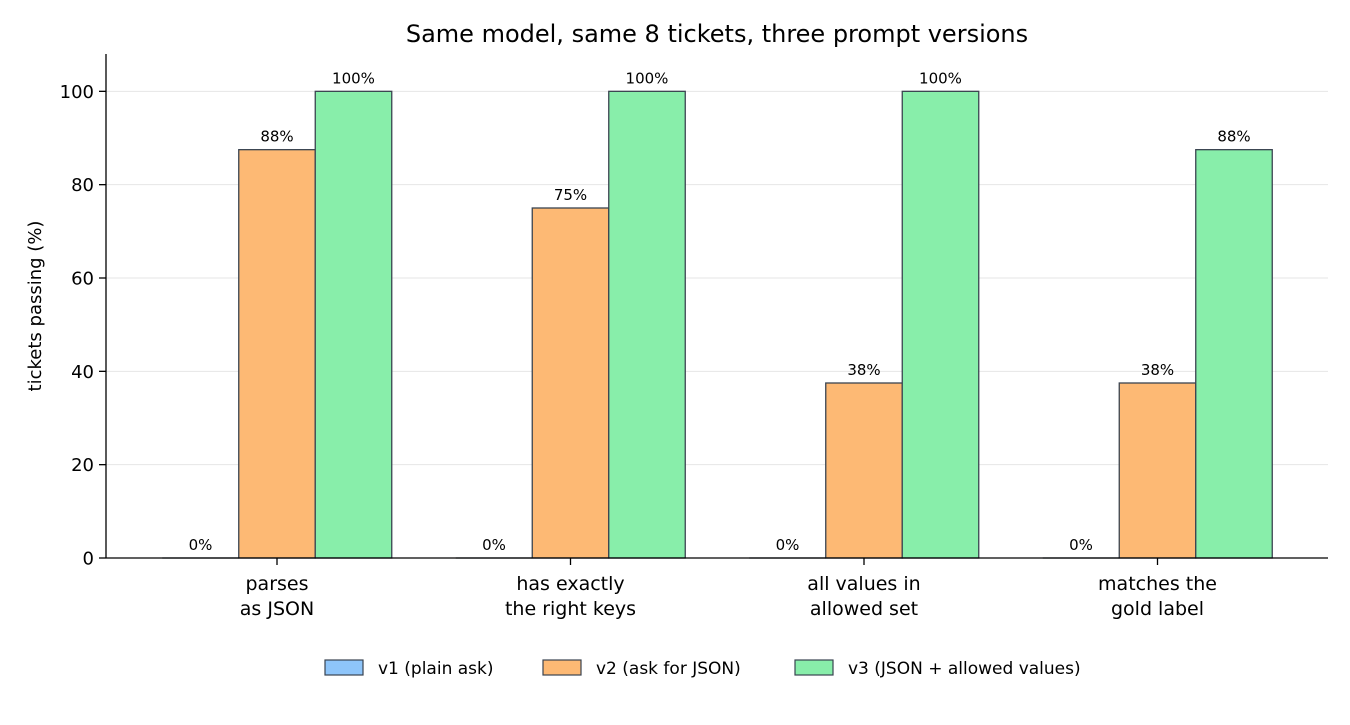 This screenshot has width=1350, height=725. What do you see at coordinates (964, 669) in the screenshot?
I see `legend-label: v3 (JSON + allowed values)` at bounding box center [964, 669].